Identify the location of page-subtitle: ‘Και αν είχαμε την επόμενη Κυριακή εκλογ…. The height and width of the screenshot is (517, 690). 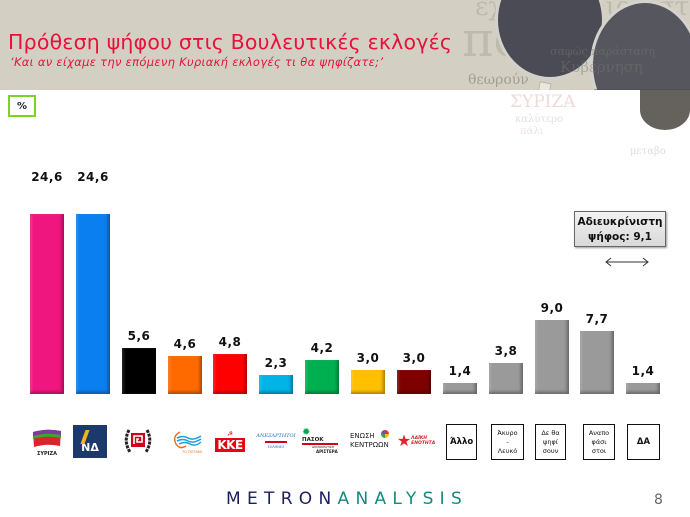
(197, 62).